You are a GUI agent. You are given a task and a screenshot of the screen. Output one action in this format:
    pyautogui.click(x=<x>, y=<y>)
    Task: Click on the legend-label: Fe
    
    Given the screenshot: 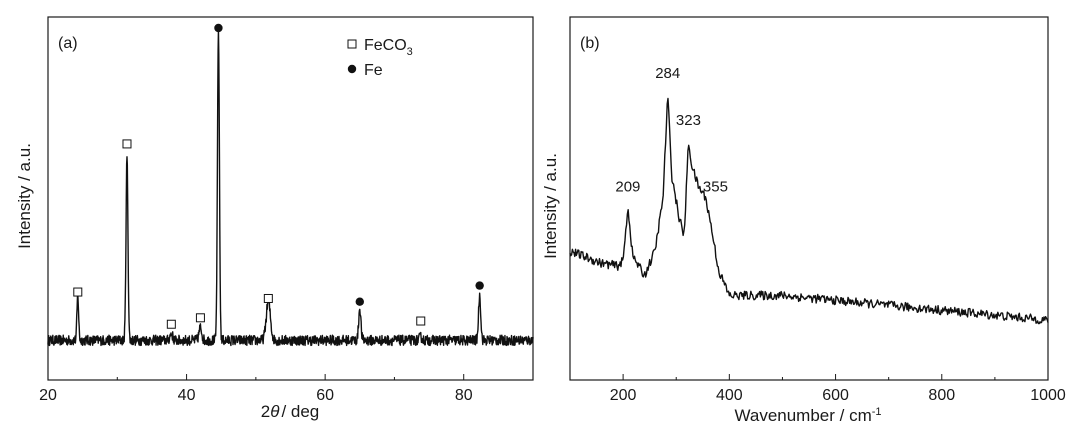 What is the action you would take?
    pyautogui.click(x=373, y=70)
    